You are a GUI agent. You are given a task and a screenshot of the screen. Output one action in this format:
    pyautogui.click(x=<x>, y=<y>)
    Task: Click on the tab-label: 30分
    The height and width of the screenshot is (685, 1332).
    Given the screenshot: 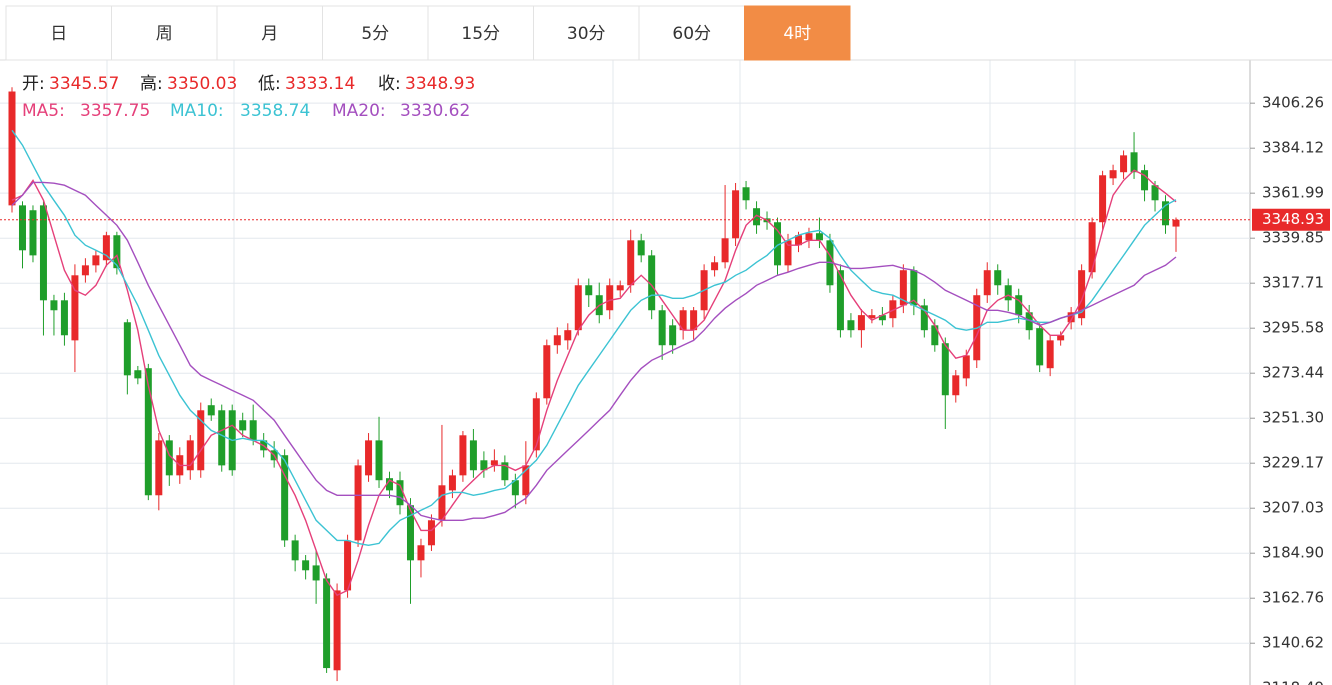 What is the action you would take?
    pyautogui.click(x=586, y=34)
    